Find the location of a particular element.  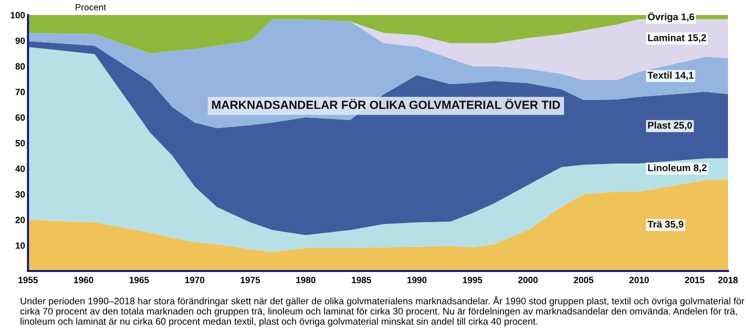

x-tick-label: 2005 is located at coordinates (584, 280).